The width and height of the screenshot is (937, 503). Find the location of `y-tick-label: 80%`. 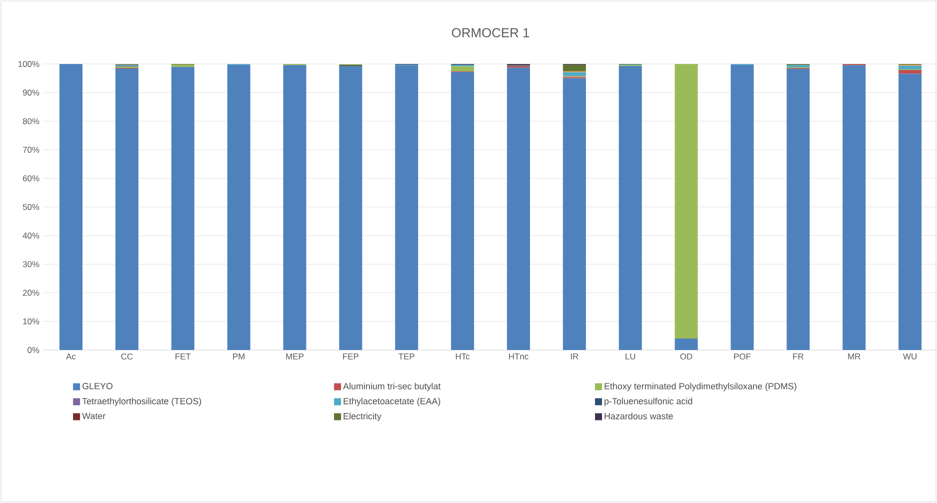

y-tick-label: 80% is located at coordinates (31, 121).